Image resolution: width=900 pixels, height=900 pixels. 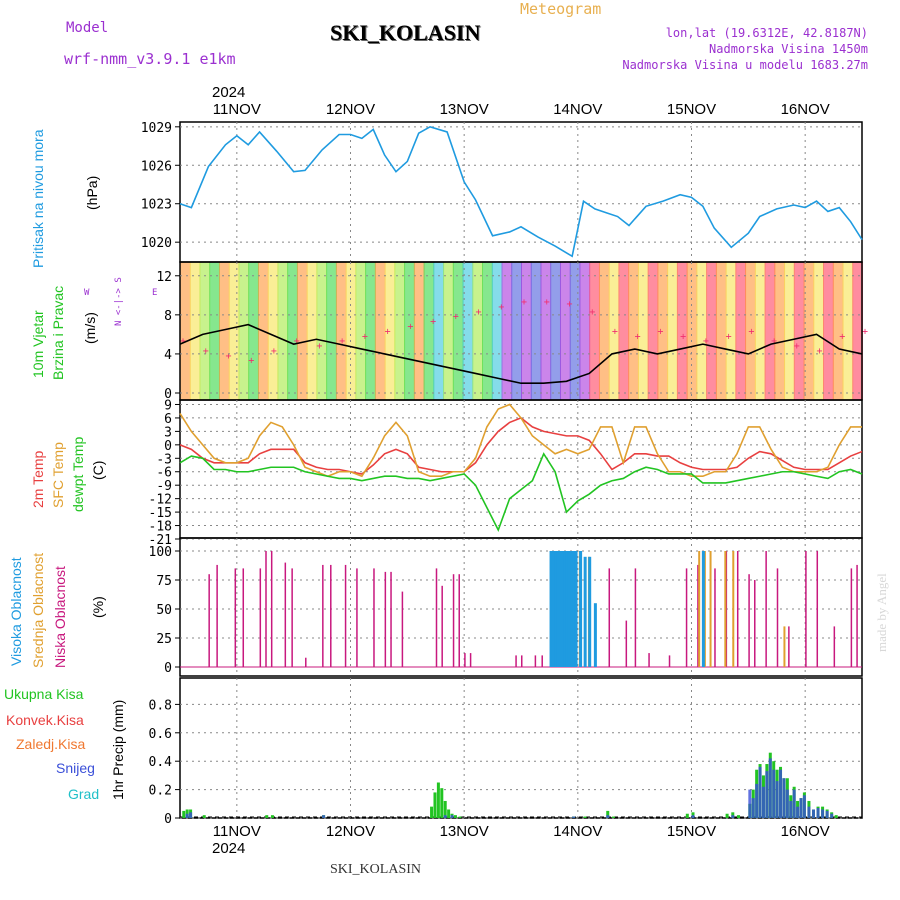 What do you see at coordinates (150, 59) in the screenshot?
I see `model-name: wrf-nmm_v3.9.1 e1km` at bounding box center [150, 59].